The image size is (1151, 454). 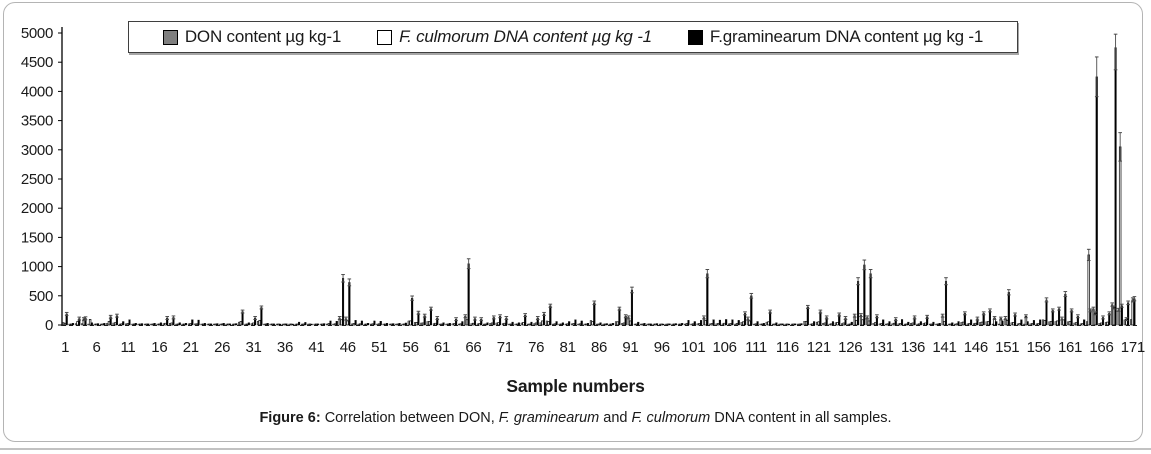 What do you see at coordinates (575, 386) in the screenshot?
I see `x-axis-title: Sample numbers` at bounding box center [575, 386].